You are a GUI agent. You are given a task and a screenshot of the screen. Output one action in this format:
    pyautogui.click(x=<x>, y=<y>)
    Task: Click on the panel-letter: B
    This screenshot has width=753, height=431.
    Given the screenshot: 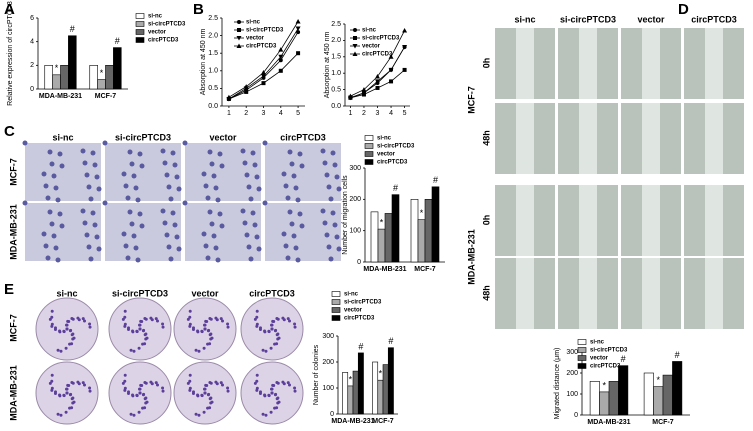 What is the action you would take?
    pyautogui.click(x=198, y=9)
    